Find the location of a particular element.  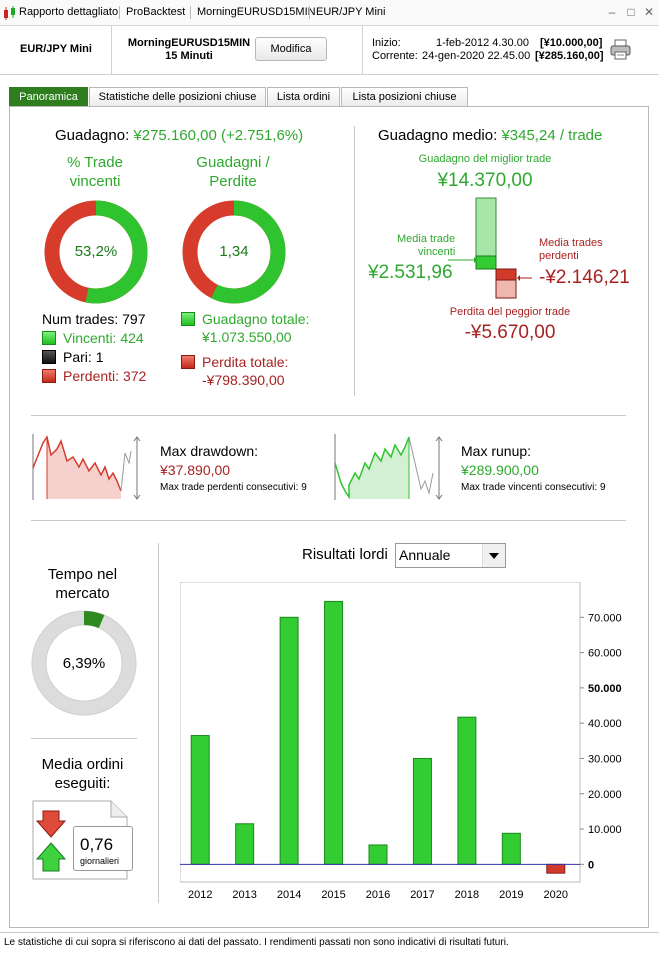

x-tick-label: 2014 is located at coordinates (289, 895).